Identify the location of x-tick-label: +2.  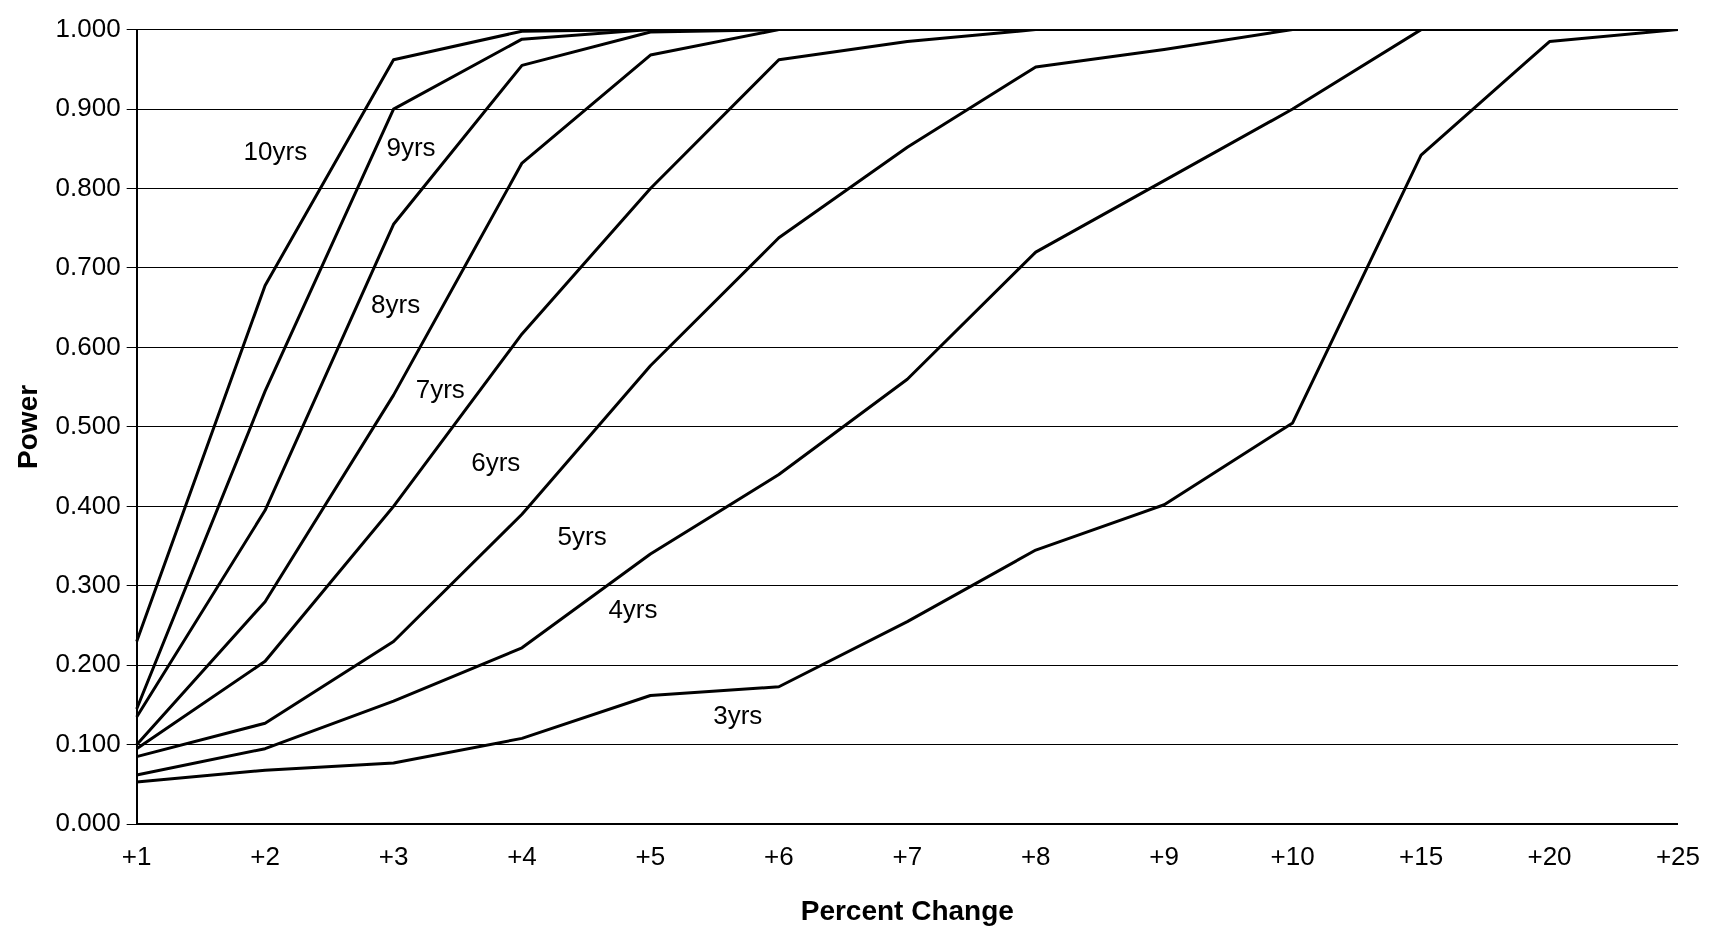
(265, 855).